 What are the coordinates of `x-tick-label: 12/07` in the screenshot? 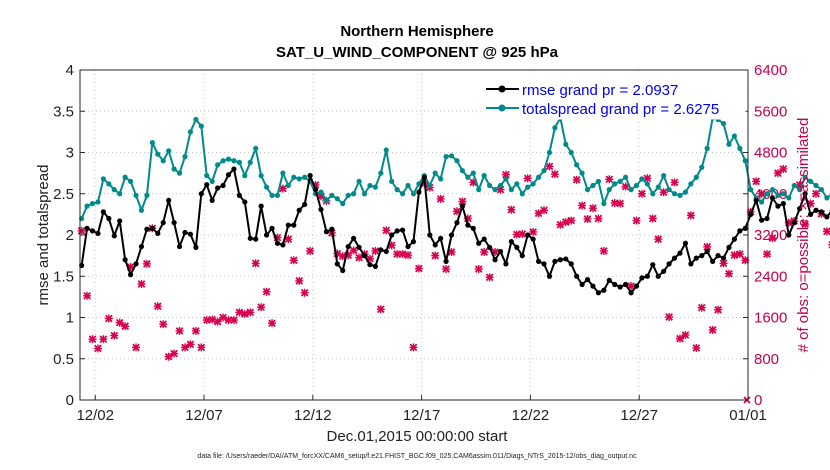 It's located at (204, 415).